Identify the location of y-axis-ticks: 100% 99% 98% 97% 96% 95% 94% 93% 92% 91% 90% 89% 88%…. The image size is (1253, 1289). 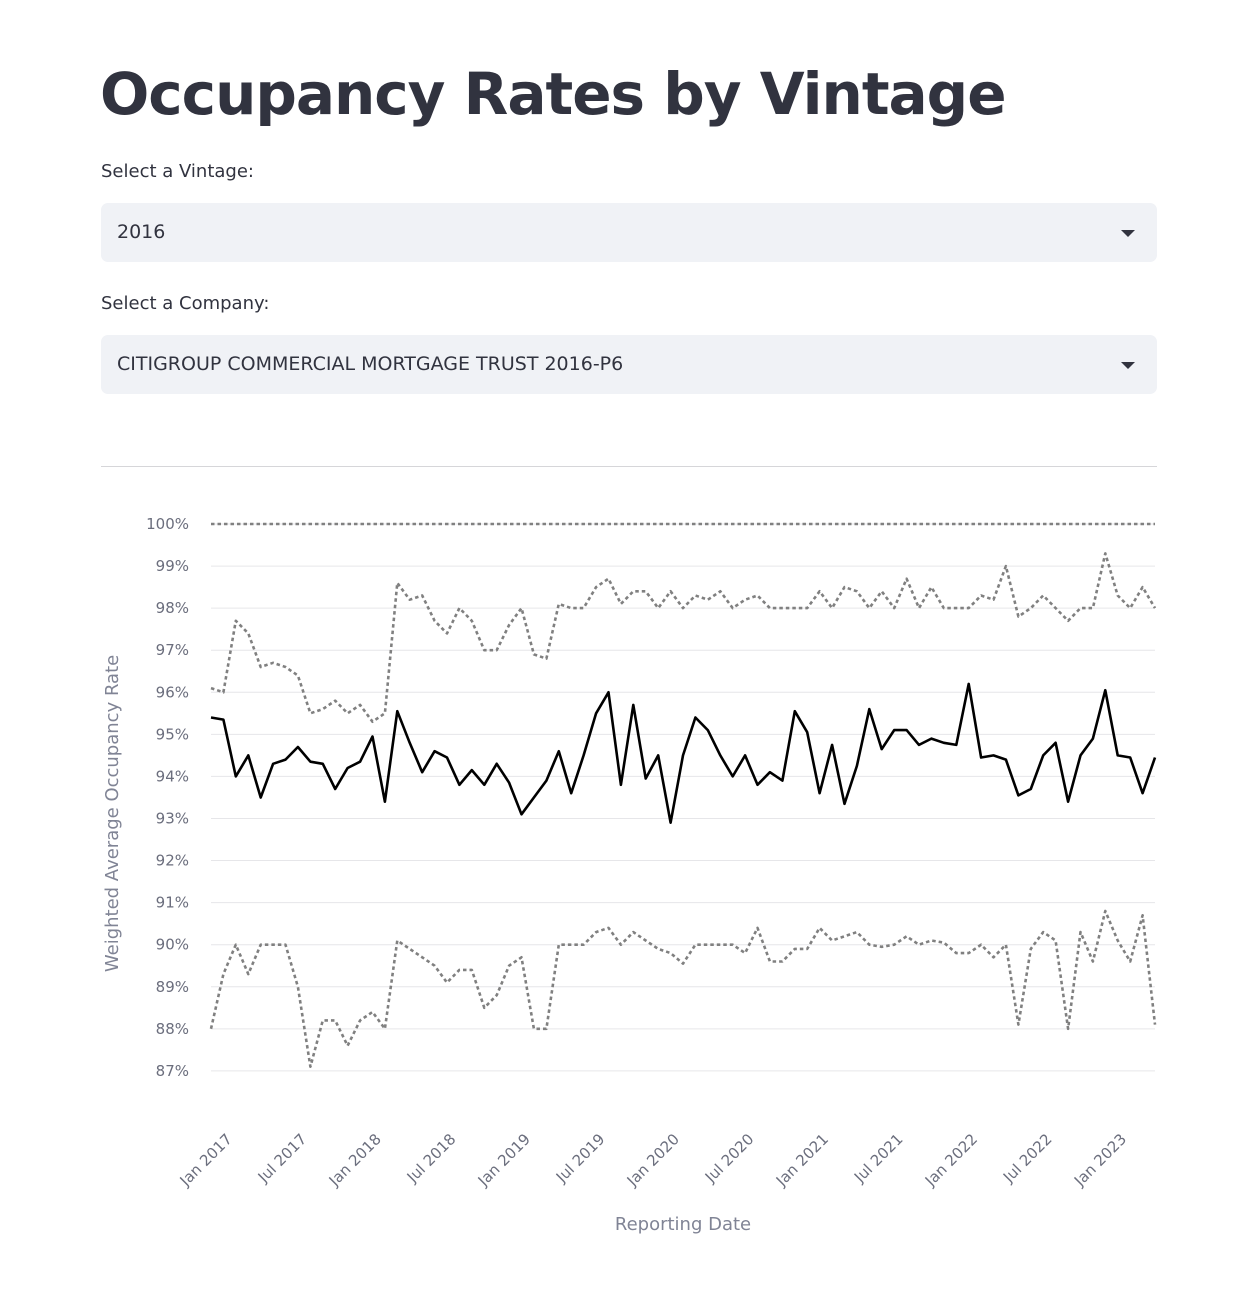
(167, 797).